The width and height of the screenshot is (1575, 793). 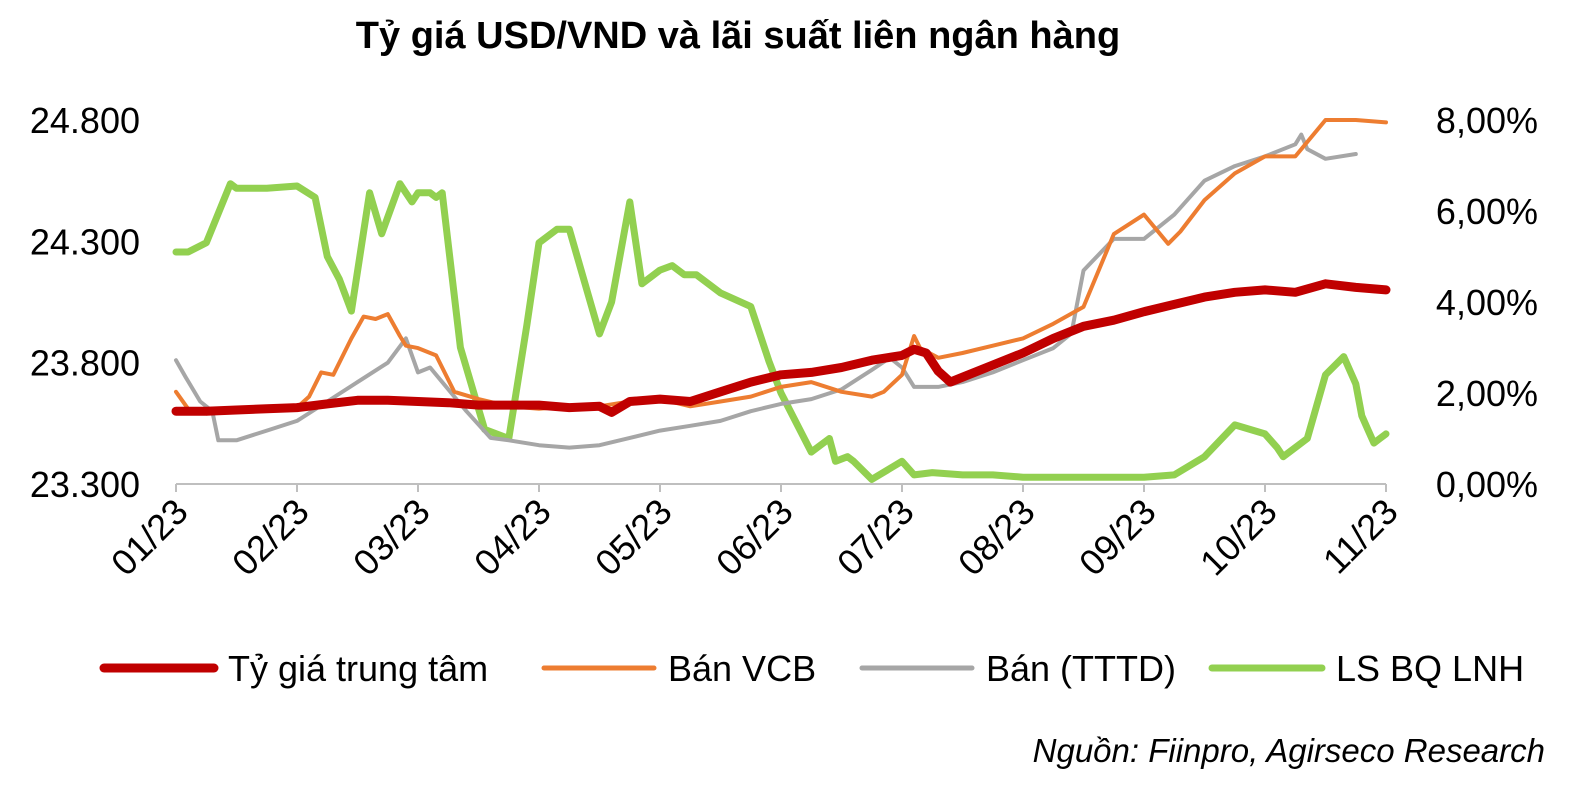 I want to click on x-tick-label: 10/23, so click(x=1238, y=537).